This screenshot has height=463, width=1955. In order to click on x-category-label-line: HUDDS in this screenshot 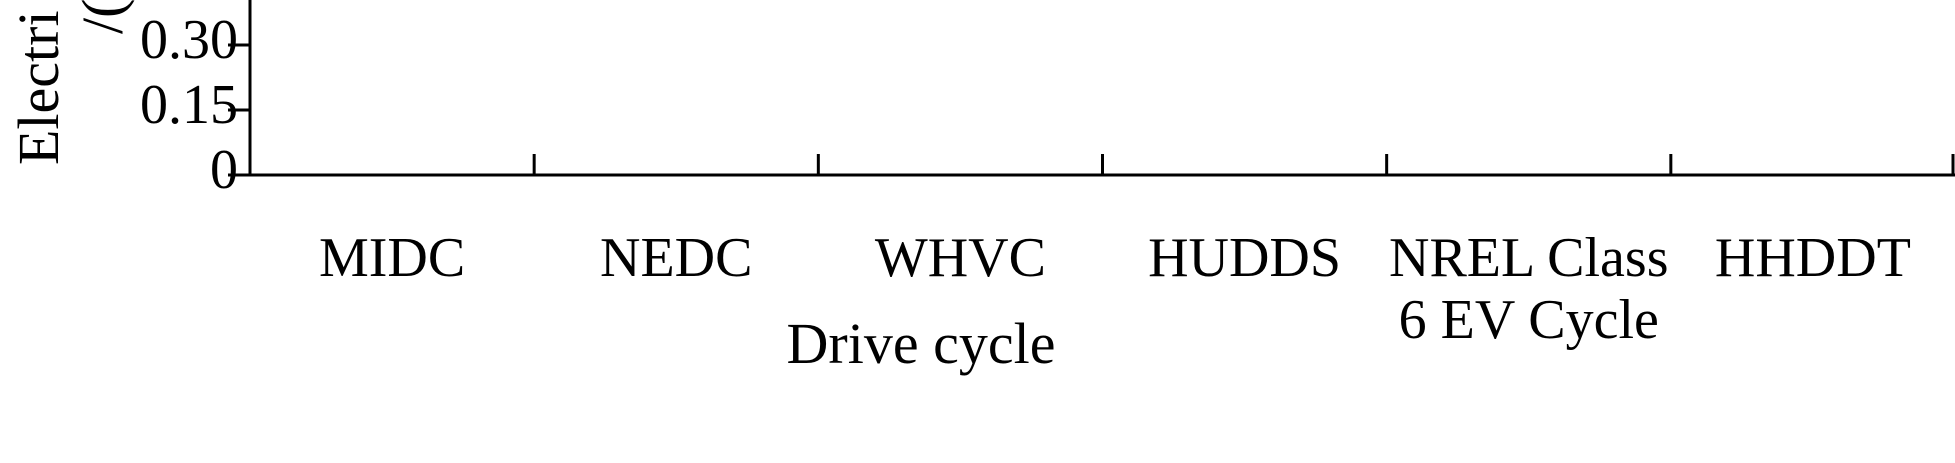, I will do `click(1244, 258)`.